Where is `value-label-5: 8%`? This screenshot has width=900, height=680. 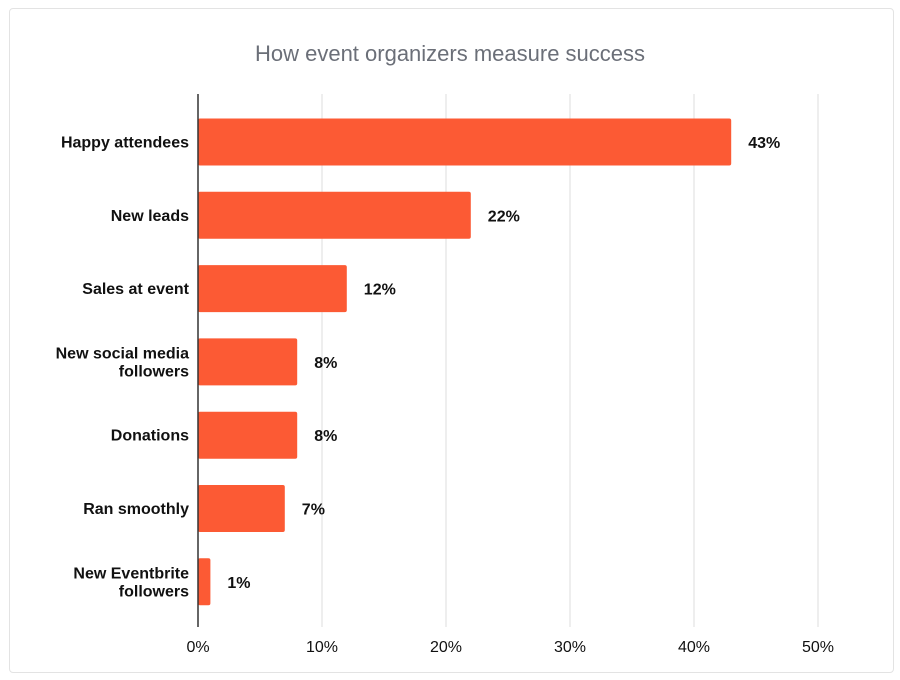
value-label-5: 8% is located at coordinates (325, 436).